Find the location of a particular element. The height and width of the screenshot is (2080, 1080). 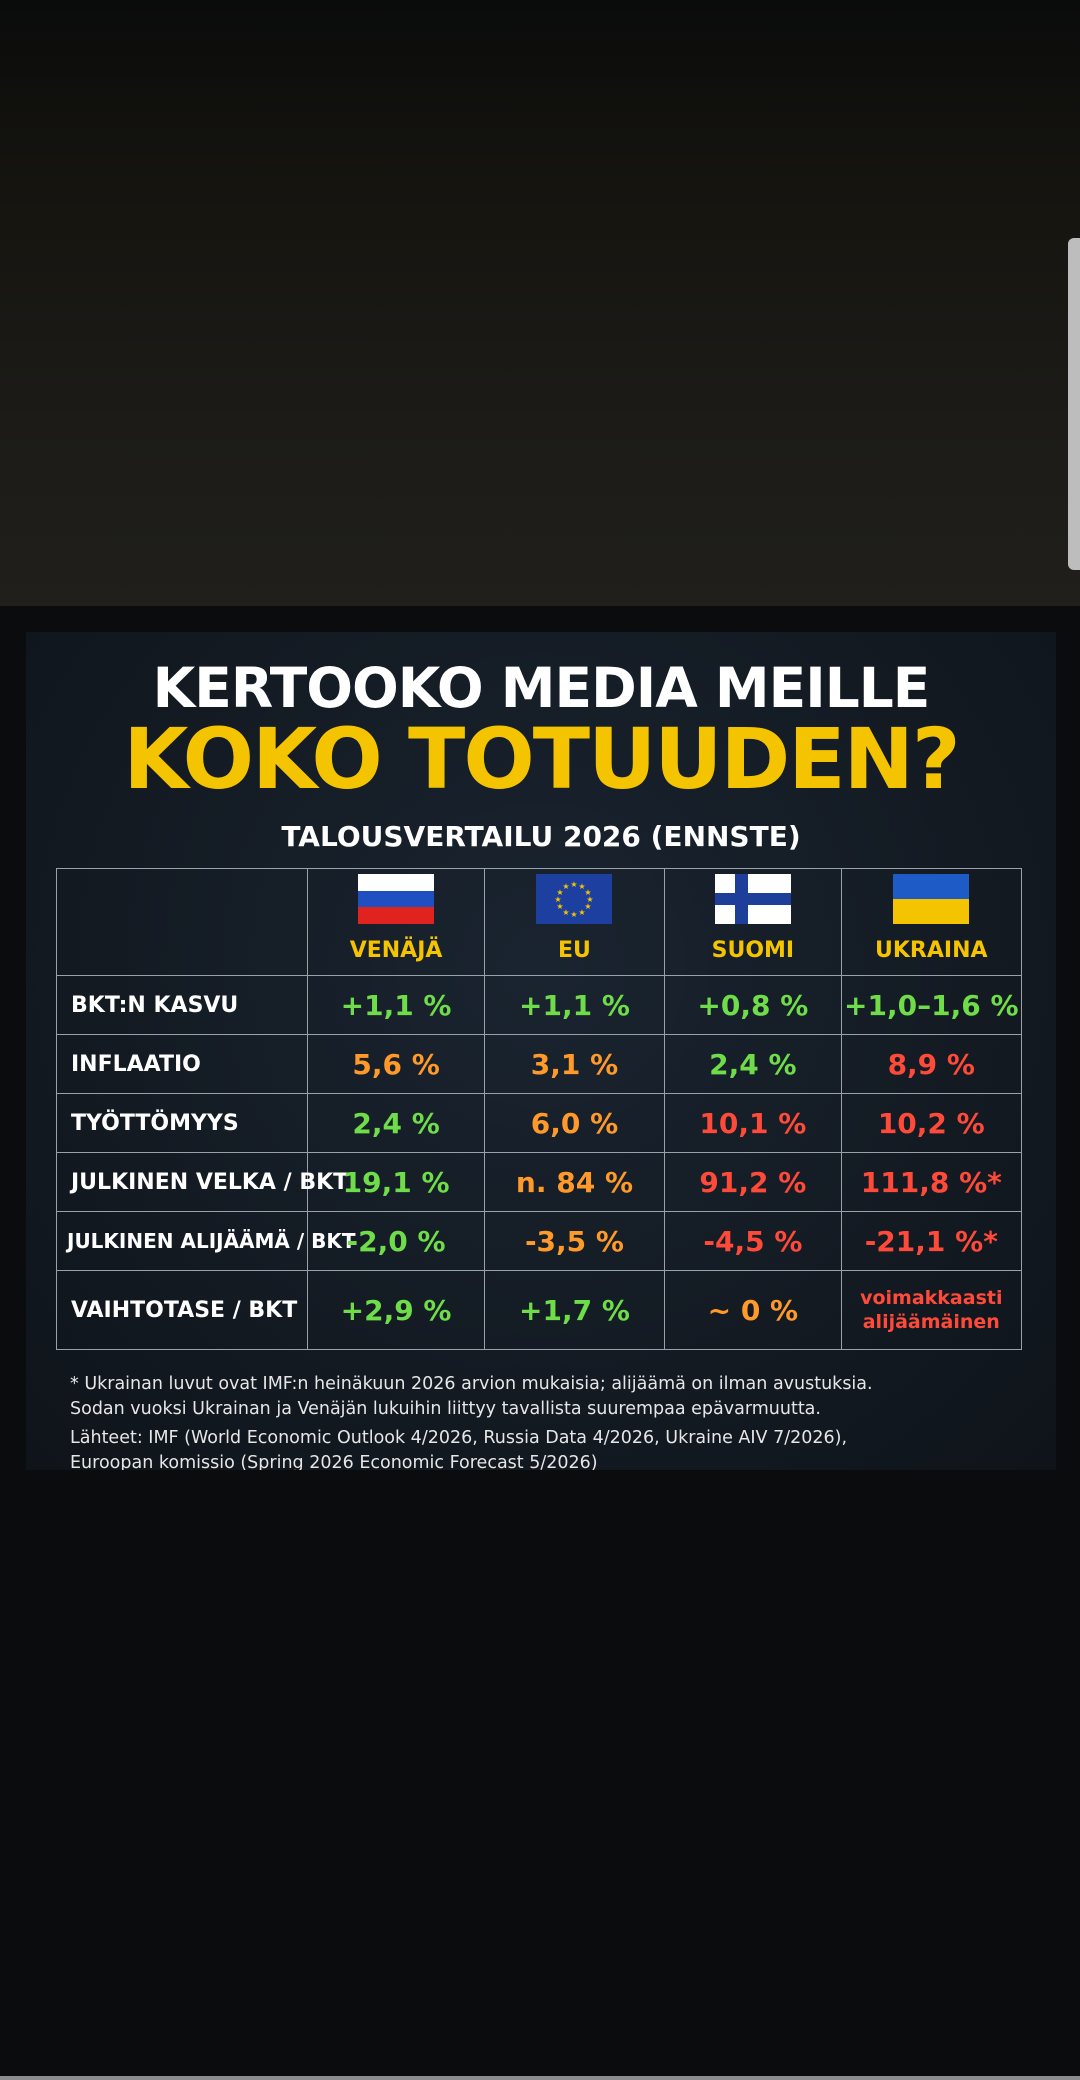

table-cell: +1,7 % is located at coordinates (574, 1310).